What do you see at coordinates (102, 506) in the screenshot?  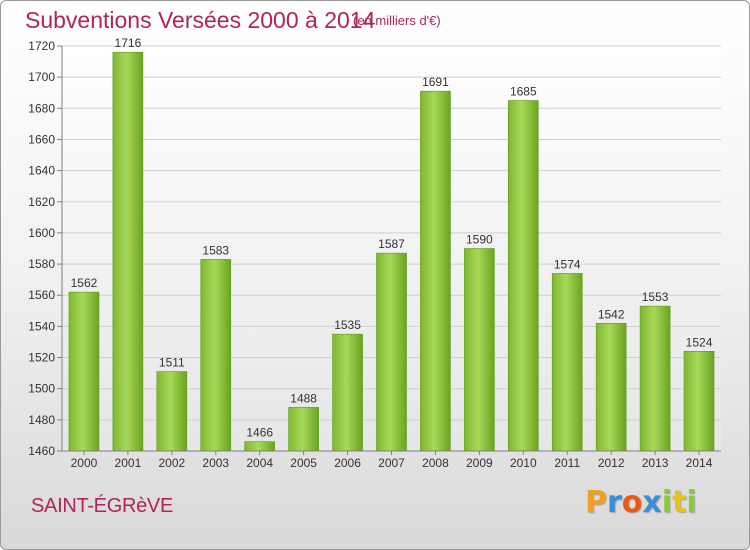 I see `place-name: SAINT-ÉGRèVE` at bounding box center [102, 506].